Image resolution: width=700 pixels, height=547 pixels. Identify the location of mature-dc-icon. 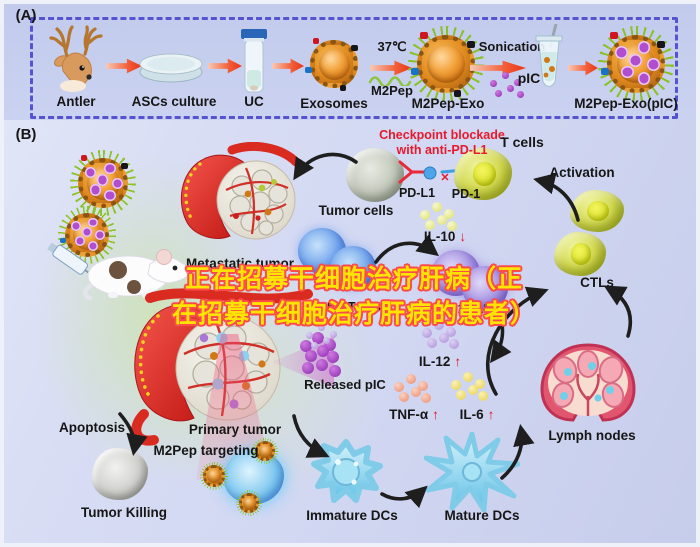
(472, 472).